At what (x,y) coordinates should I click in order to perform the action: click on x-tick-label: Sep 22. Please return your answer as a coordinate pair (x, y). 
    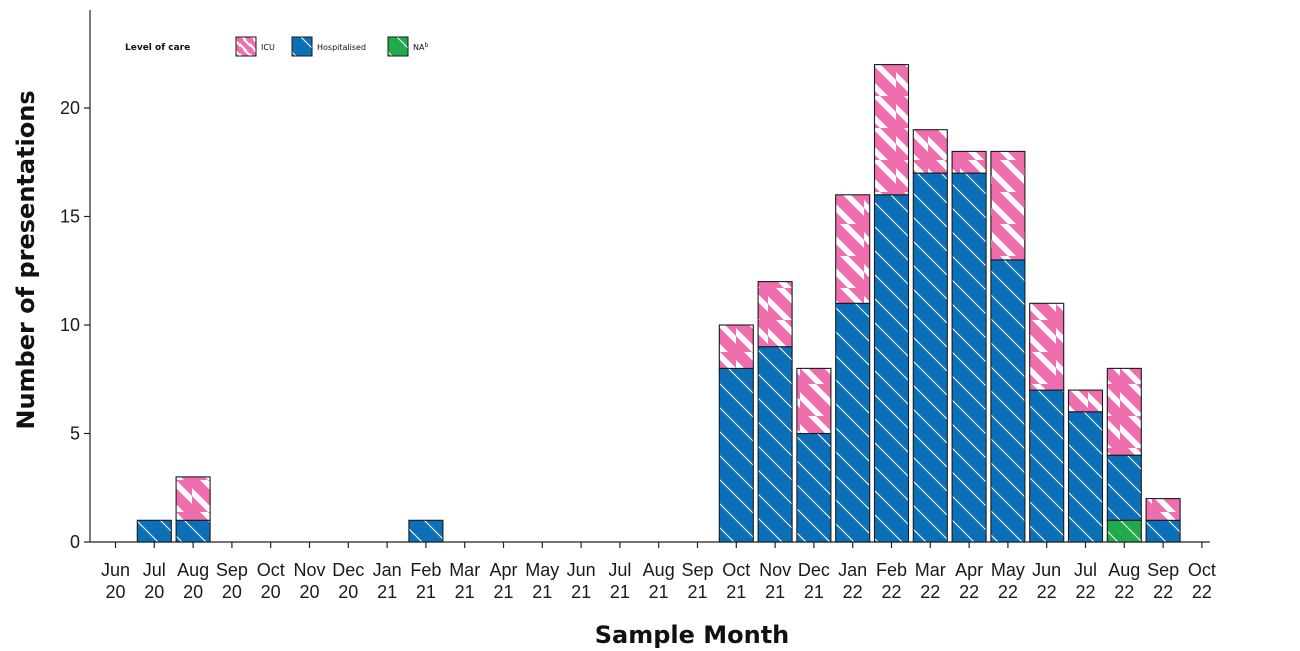
    Looking at the image, I should click on (1163, 581).